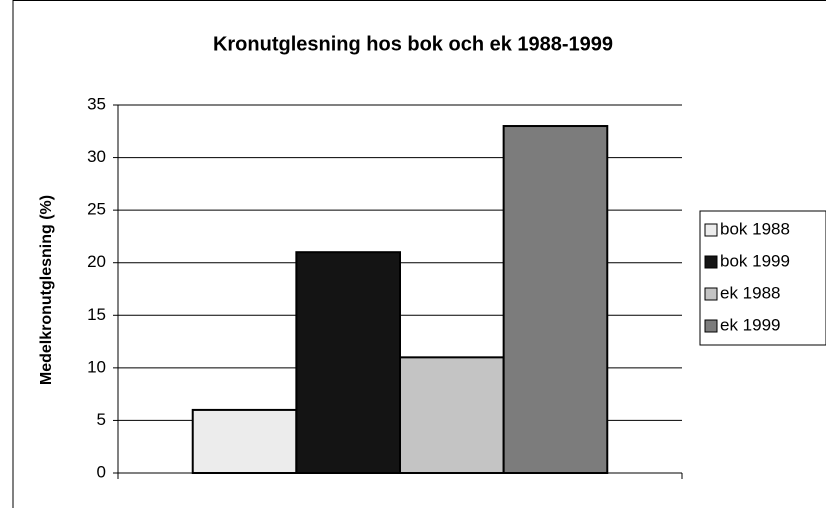  Describe the element at coordinates (96, 209) in the screenshot. I see `y-tick-label: 25` at that location.